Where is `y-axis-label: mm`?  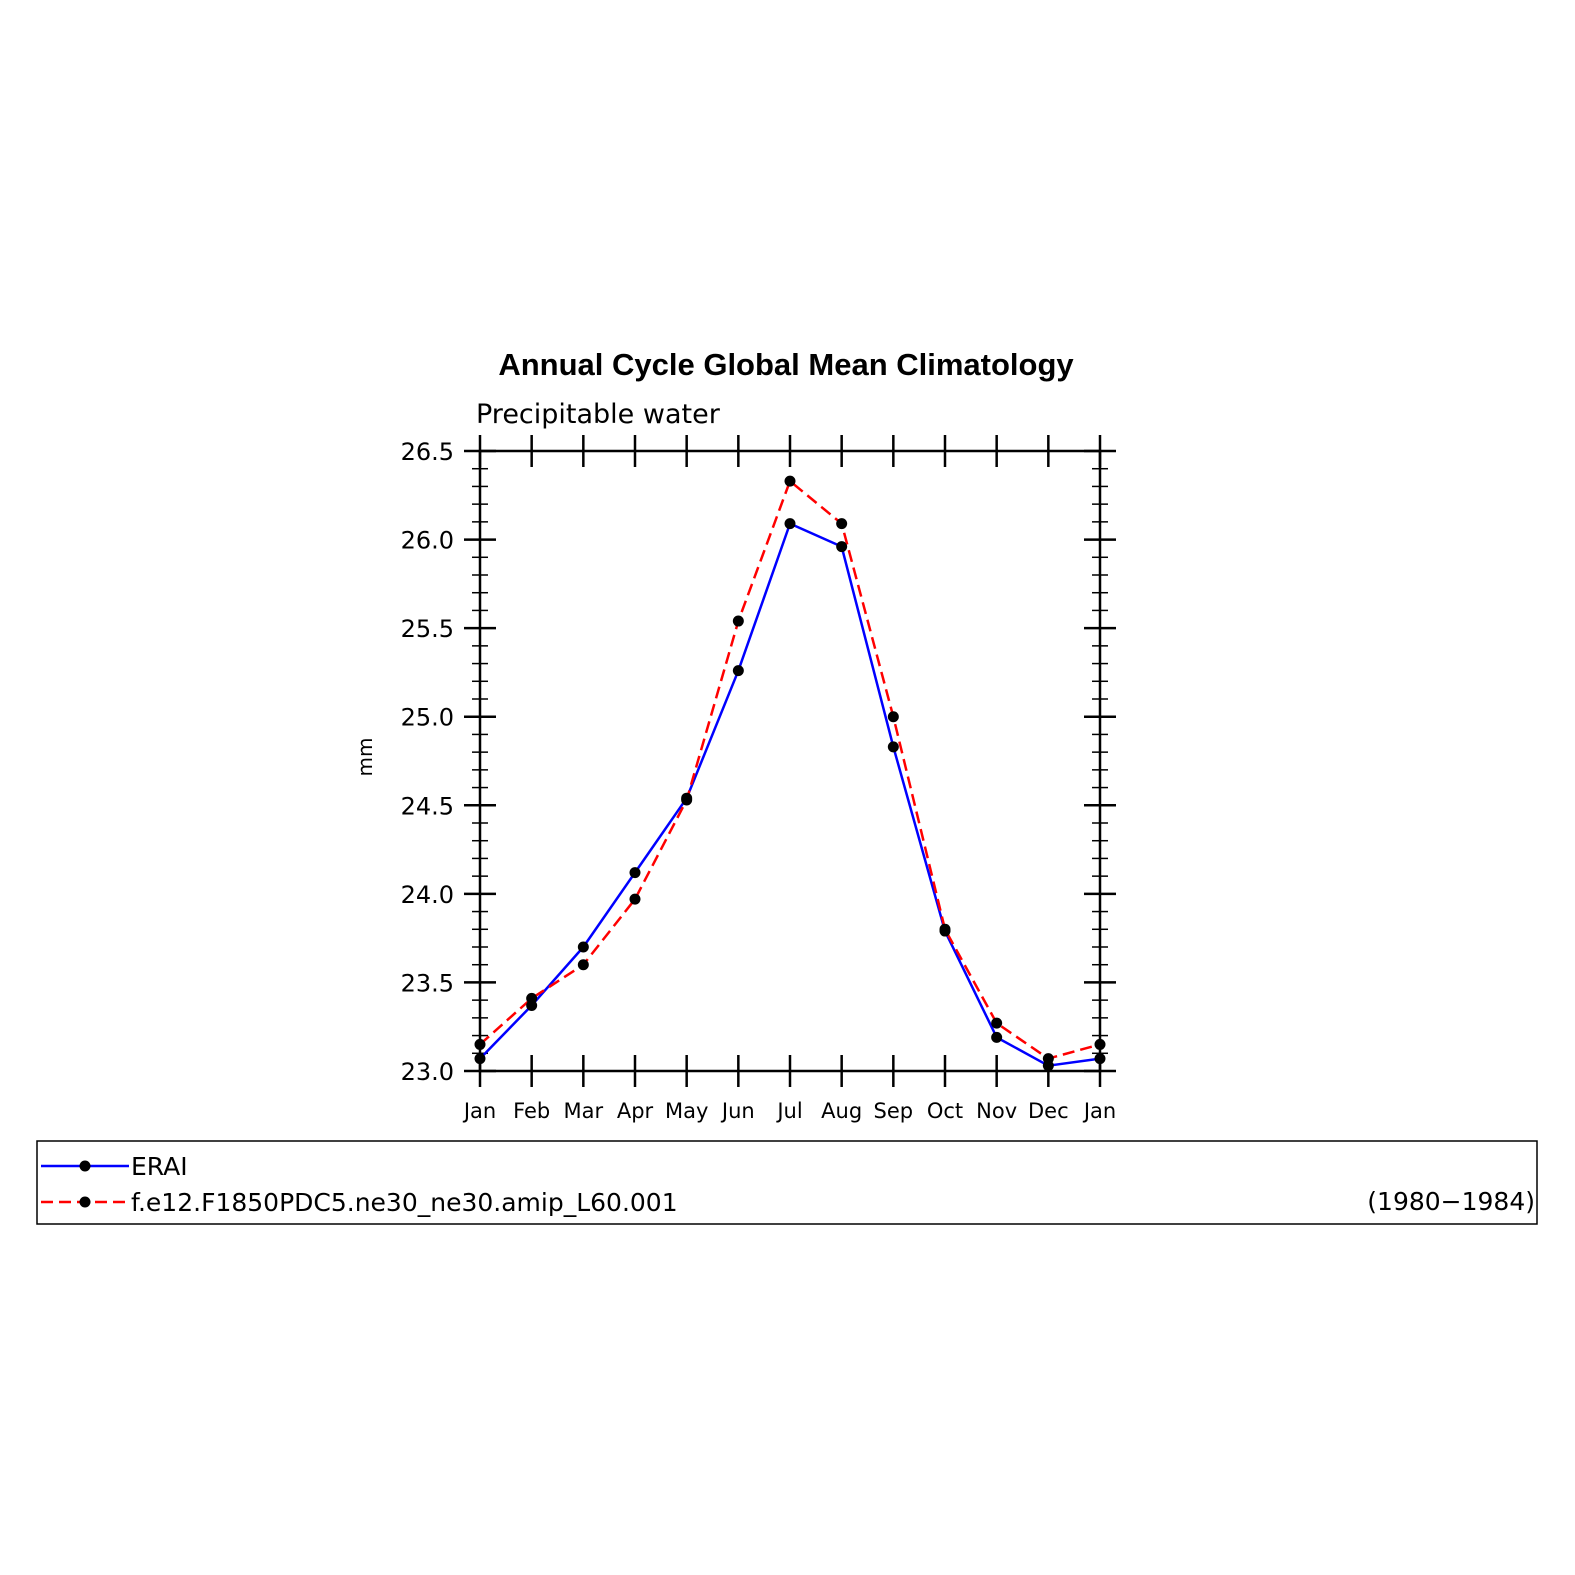
y-axis-label: mm is located at coordinates (365, 757).